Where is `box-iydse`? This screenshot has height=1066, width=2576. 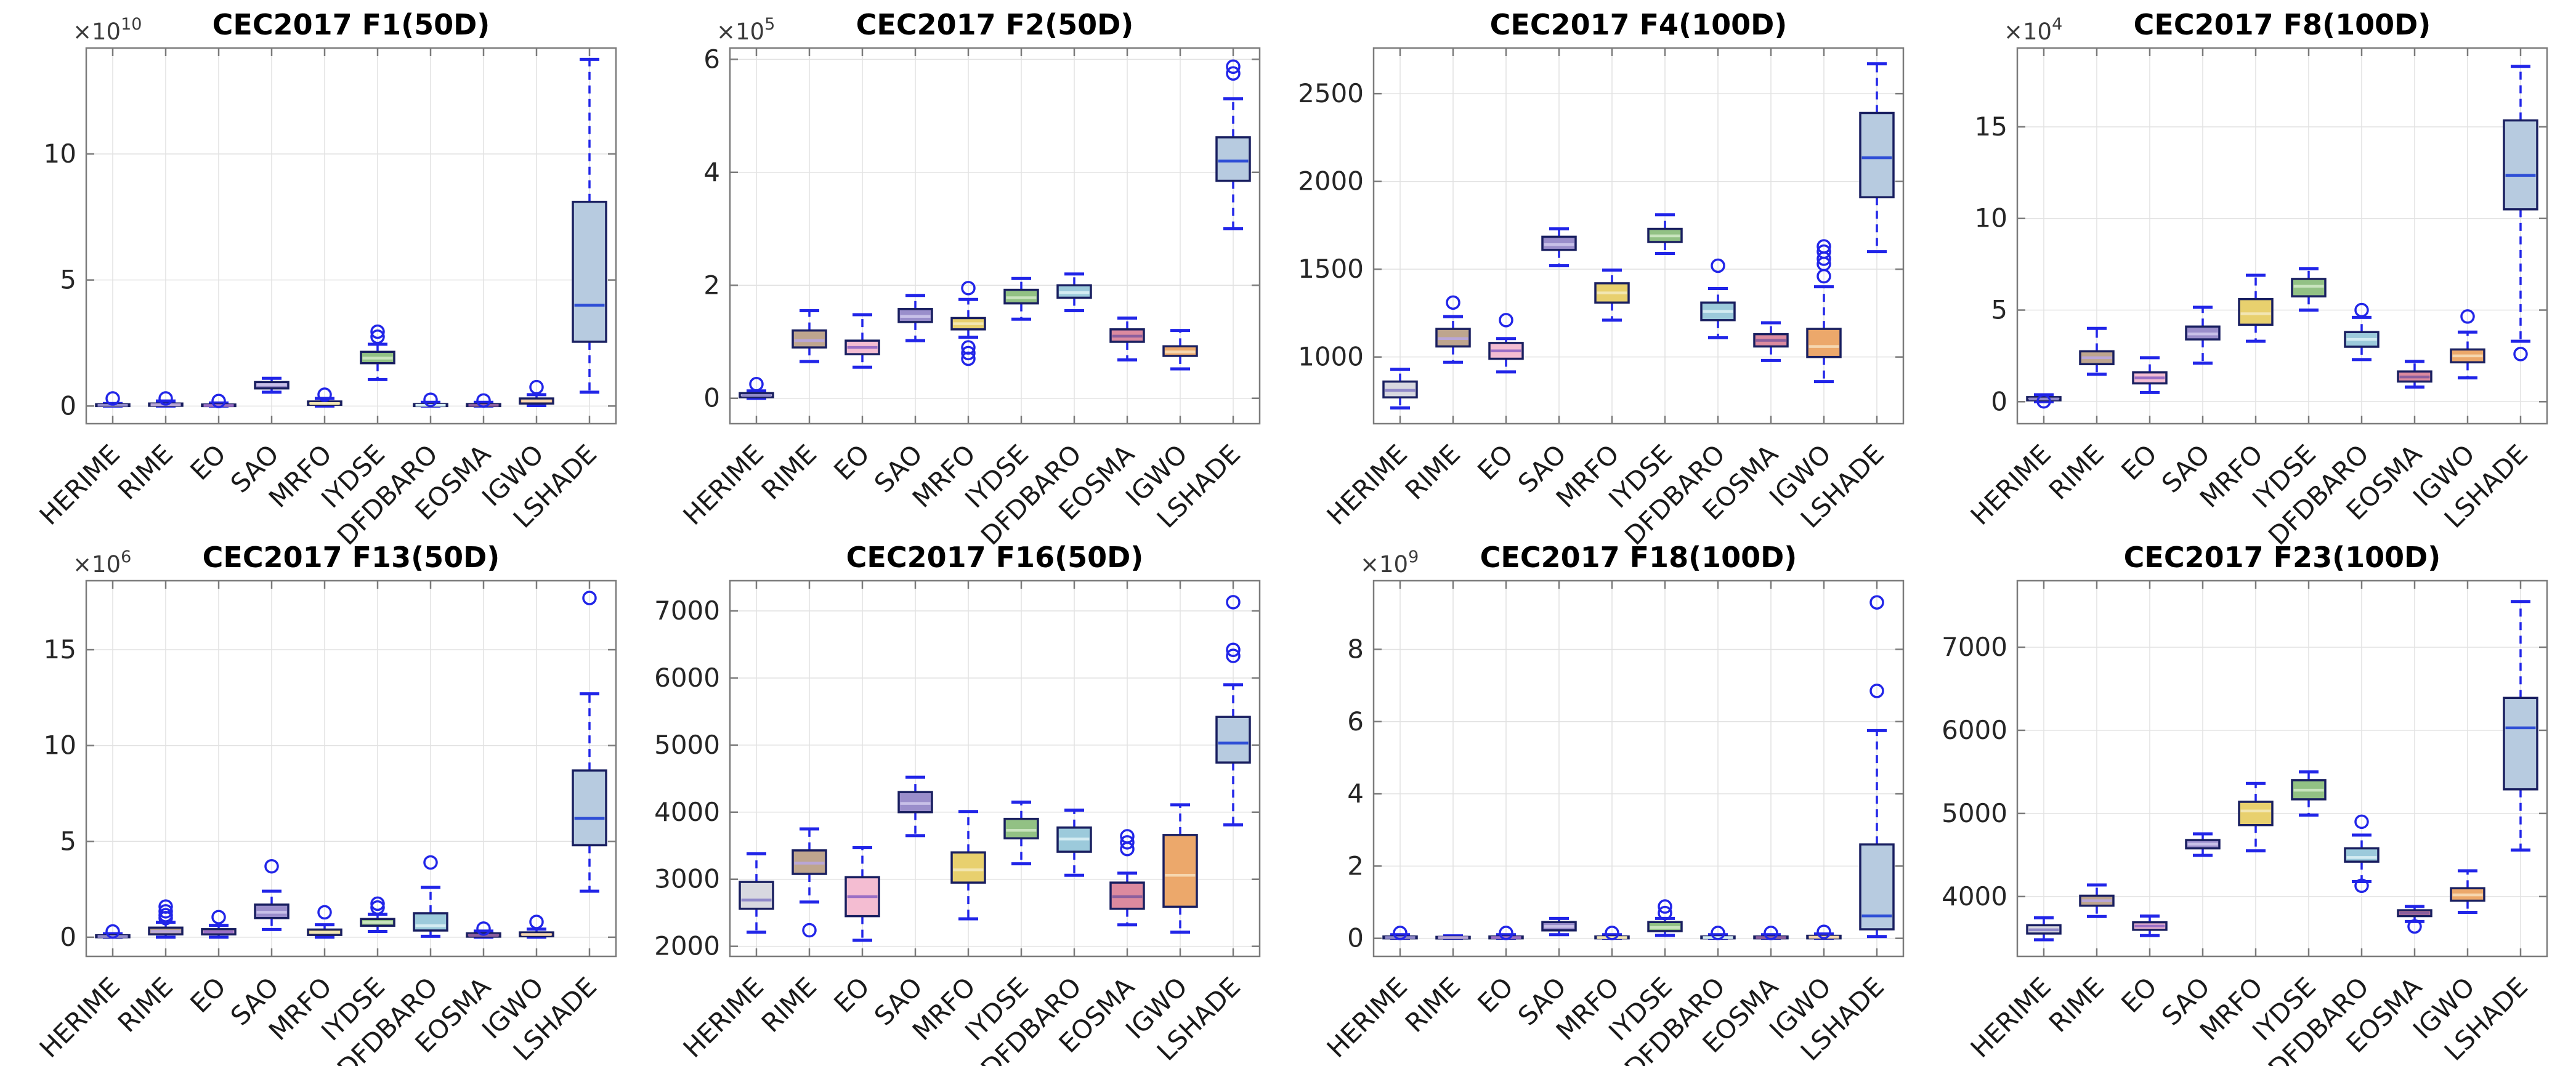
box-iydse is located at coordinates (1021, 828).